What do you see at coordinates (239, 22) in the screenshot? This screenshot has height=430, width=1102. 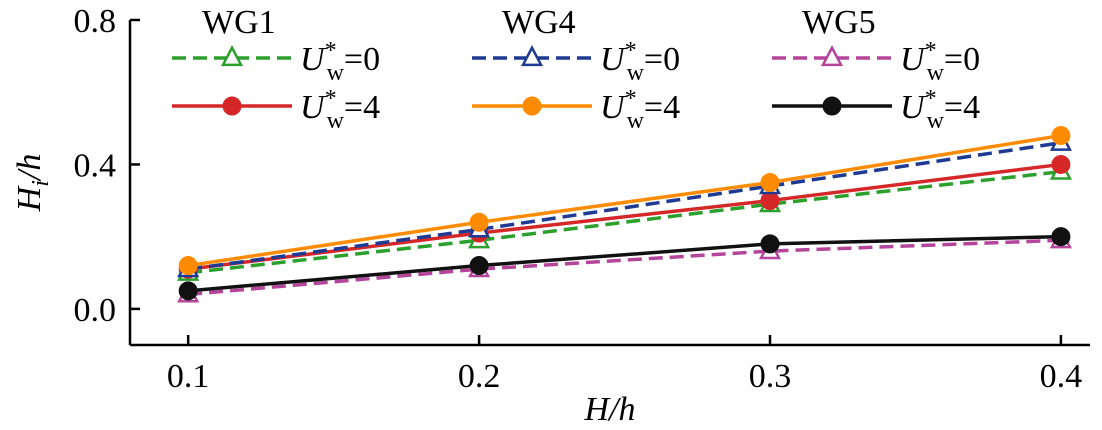 I see `legend-group-title: WG1` at bounding box center [239, 22].